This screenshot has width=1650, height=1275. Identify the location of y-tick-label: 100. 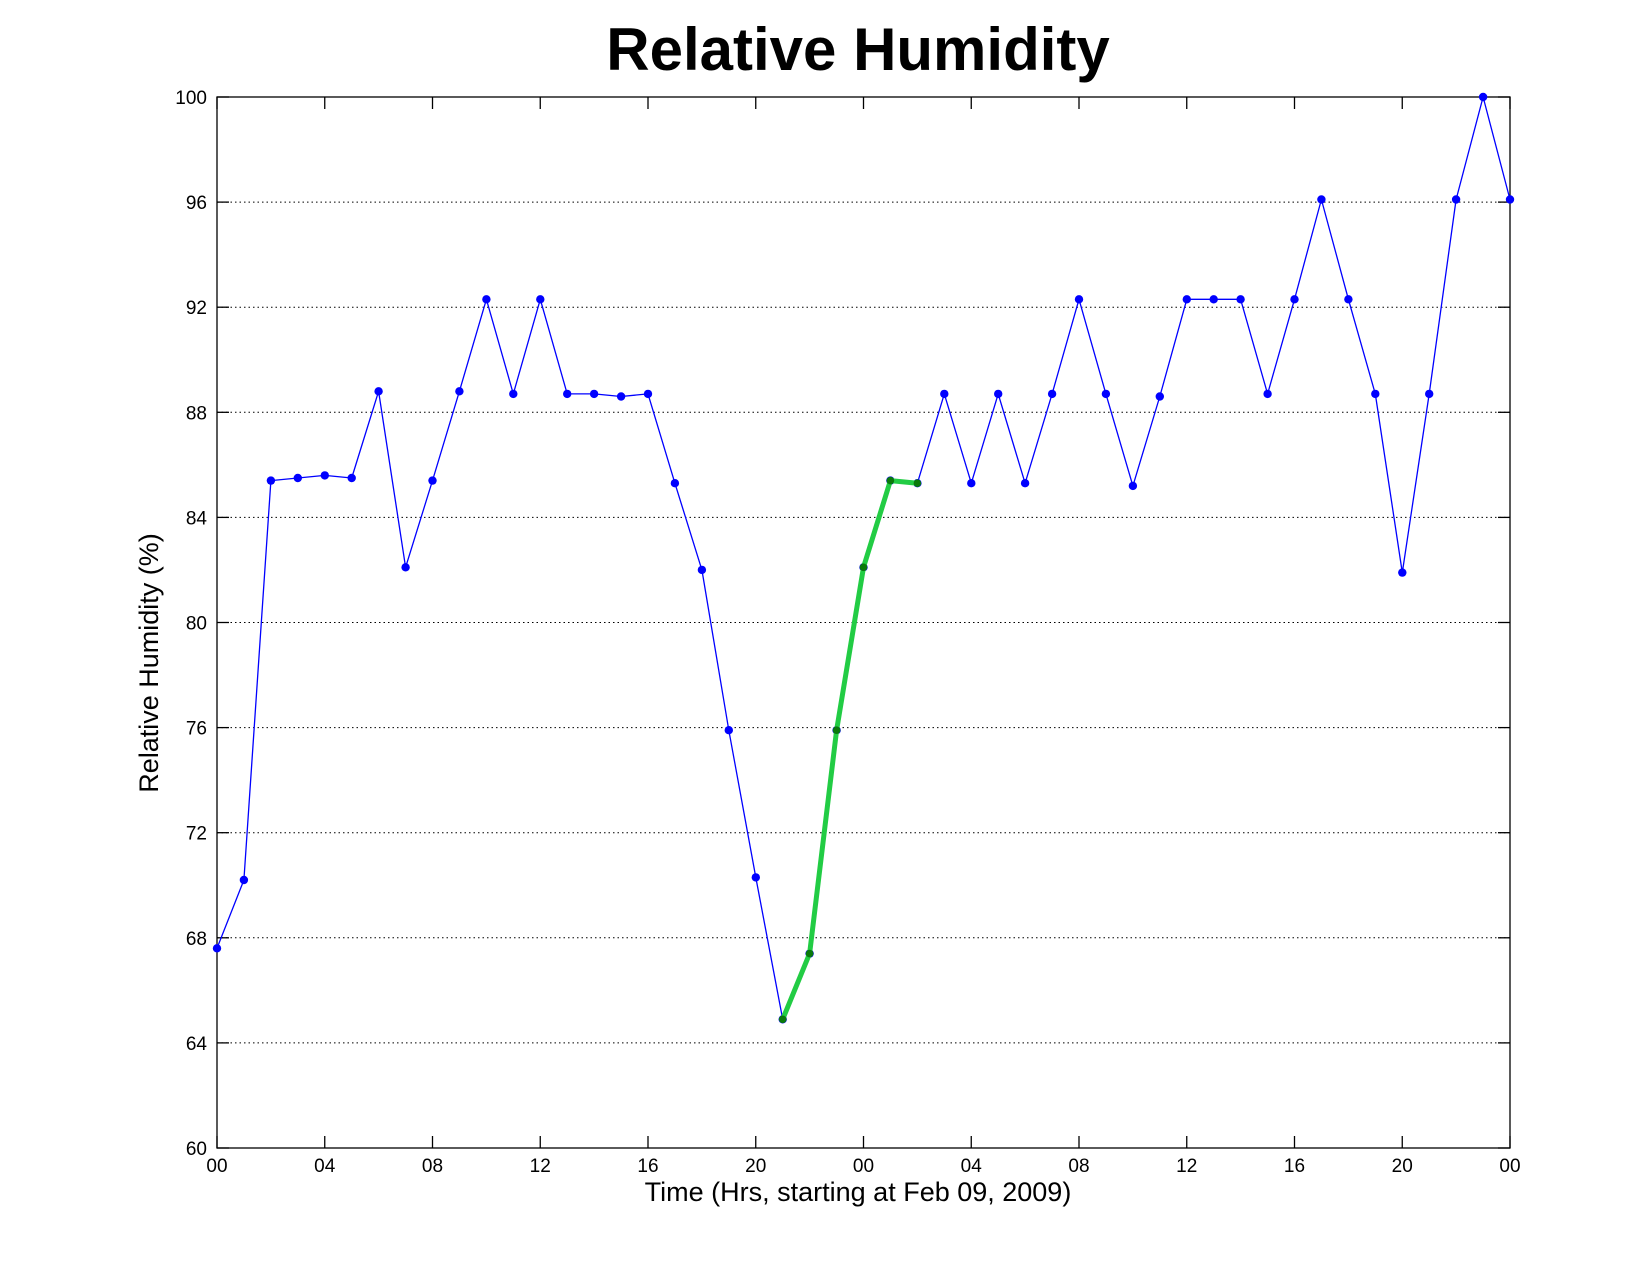
(191, 98).